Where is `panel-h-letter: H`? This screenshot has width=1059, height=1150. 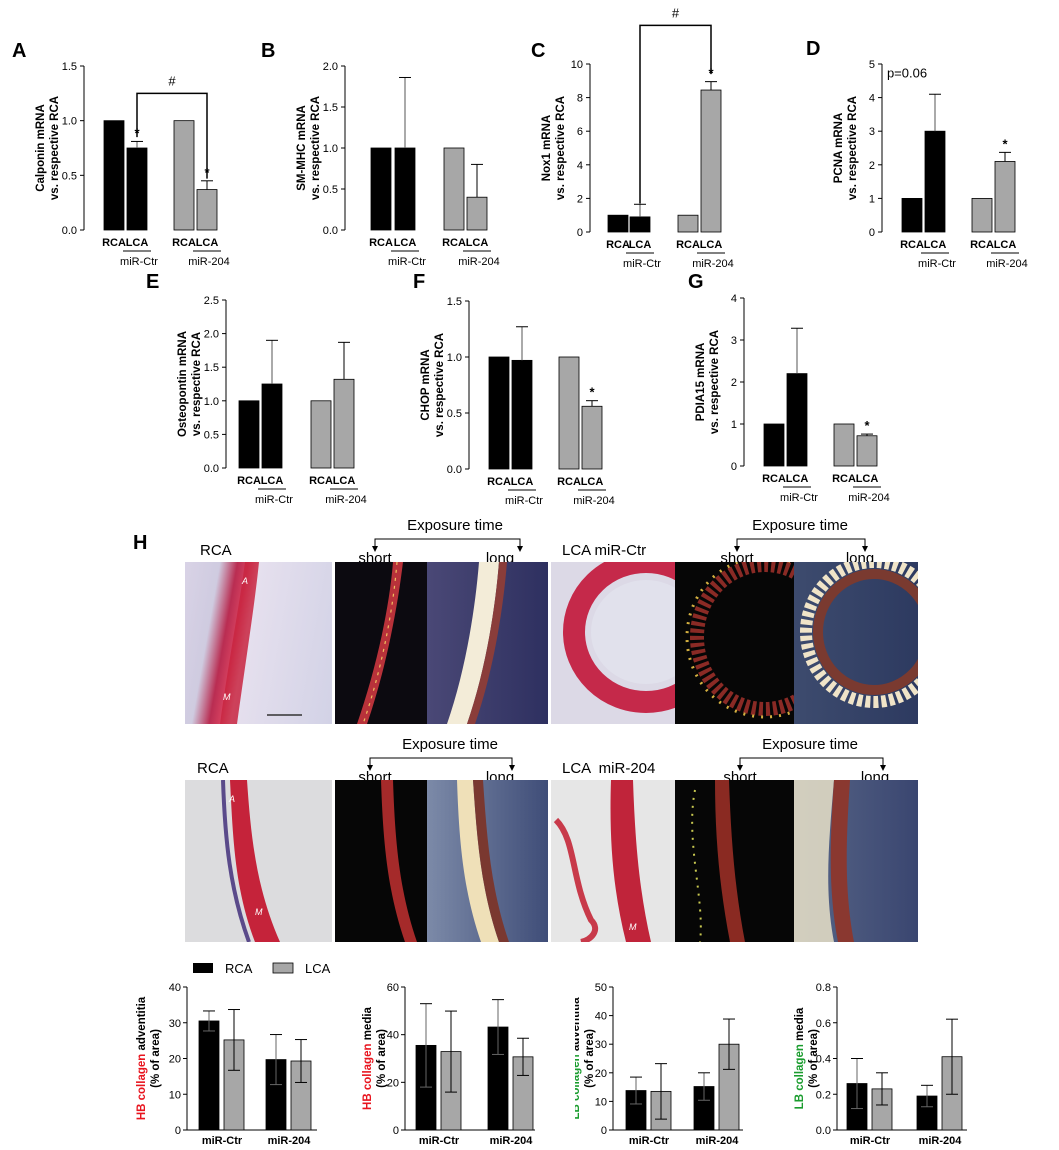 panel-h-letter: H is located at coordinates (140, 543).